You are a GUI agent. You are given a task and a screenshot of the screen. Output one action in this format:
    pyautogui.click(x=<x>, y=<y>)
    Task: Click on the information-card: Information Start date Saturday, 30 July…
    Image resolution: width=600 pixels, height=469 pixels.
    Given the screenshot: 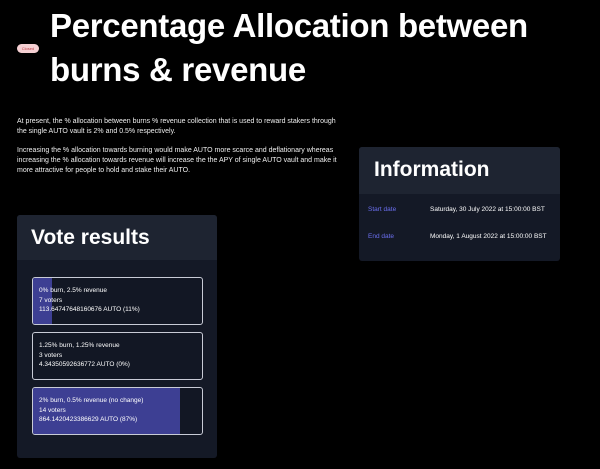 What is the action you would take?
    pyautogui.click(x=459, y=204)
    